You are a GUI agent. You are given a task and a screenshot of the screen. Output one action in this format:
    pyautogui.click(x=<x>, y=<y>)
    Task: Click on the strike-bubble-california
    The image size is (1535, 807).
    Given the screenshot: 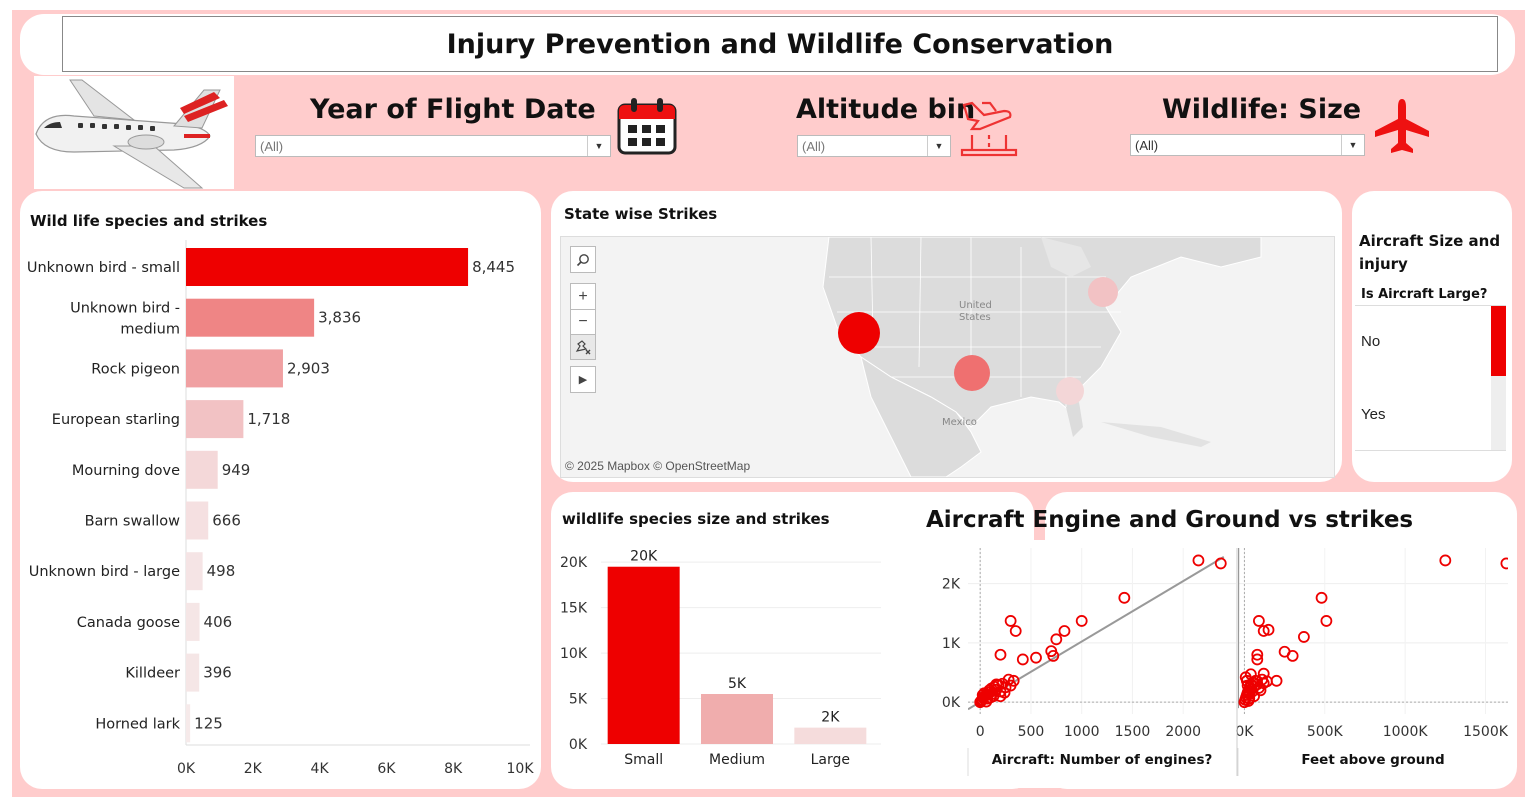 What is the action you would take?
    pyautogui.click(x=859, y=333)
    